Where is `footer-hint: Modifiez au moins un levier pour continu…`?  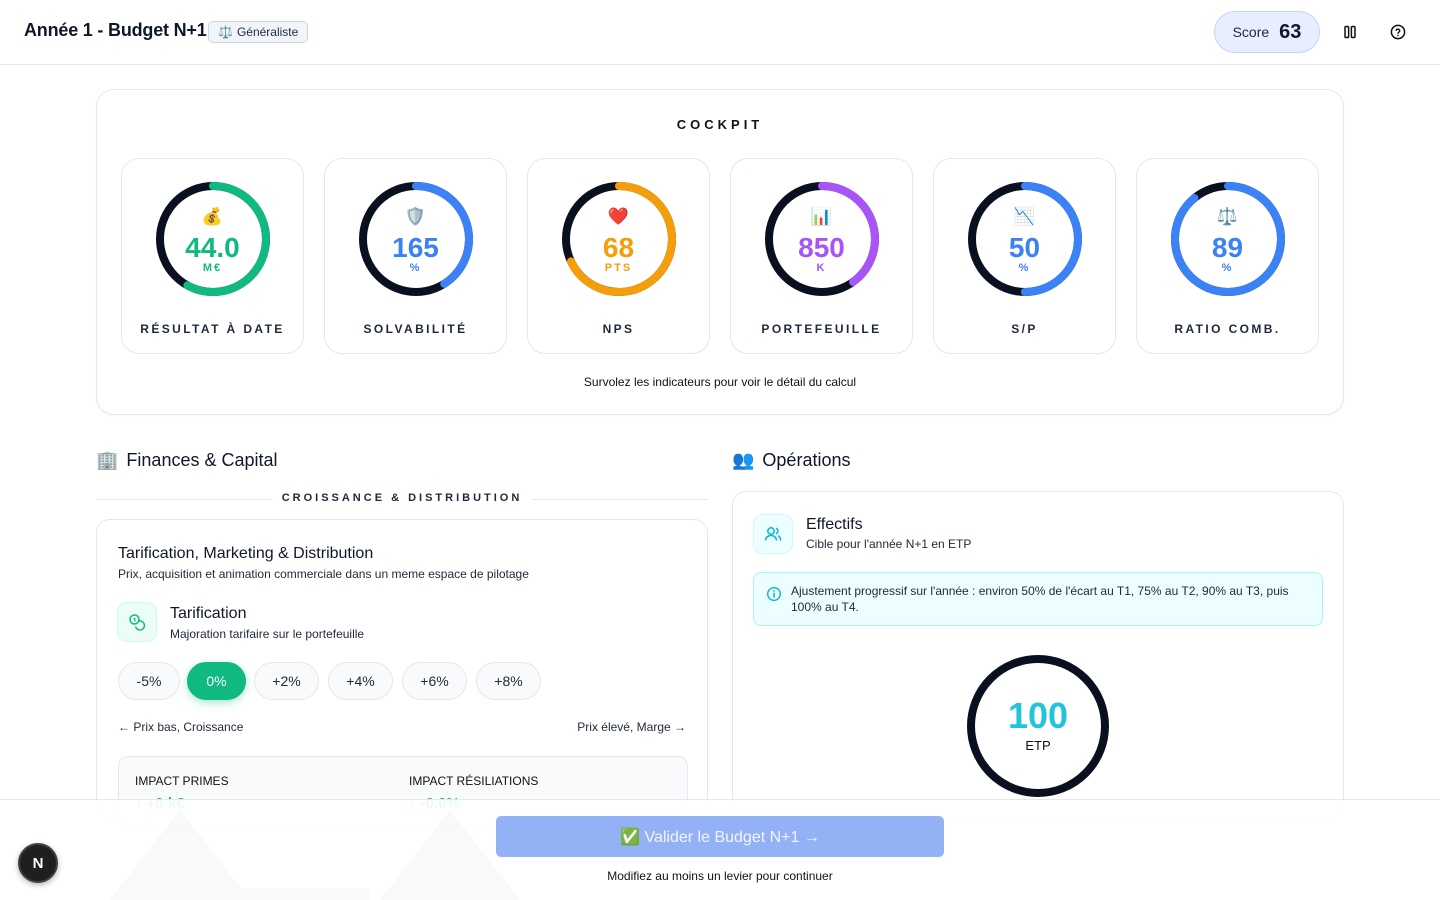
footer-hint: Modifiez au moins un levier pour continu… is located at coordinates (720, 876).